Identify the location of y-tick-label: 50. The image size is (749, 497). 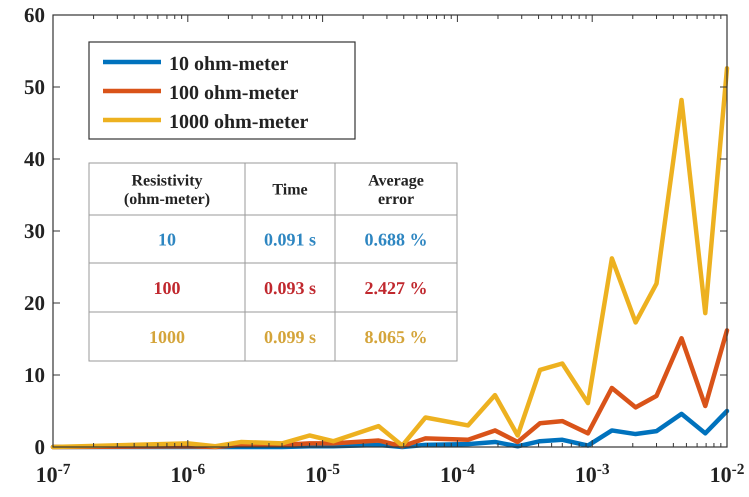
(34, 87).